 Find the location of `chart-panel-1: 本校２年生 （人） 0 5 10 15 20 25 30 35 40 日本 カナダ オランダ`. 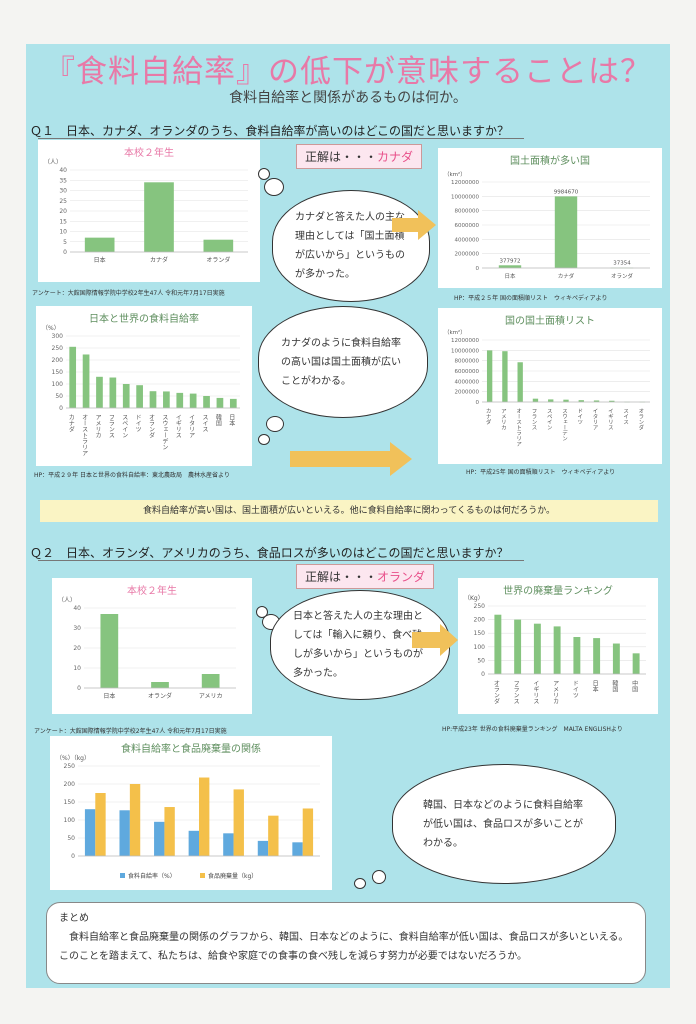

chart-panel-1: 本校２年生 （人） 0 5 10 15 20 25 30 35 40 日本 カナダ オランダ is located at coordinates (149, 211).